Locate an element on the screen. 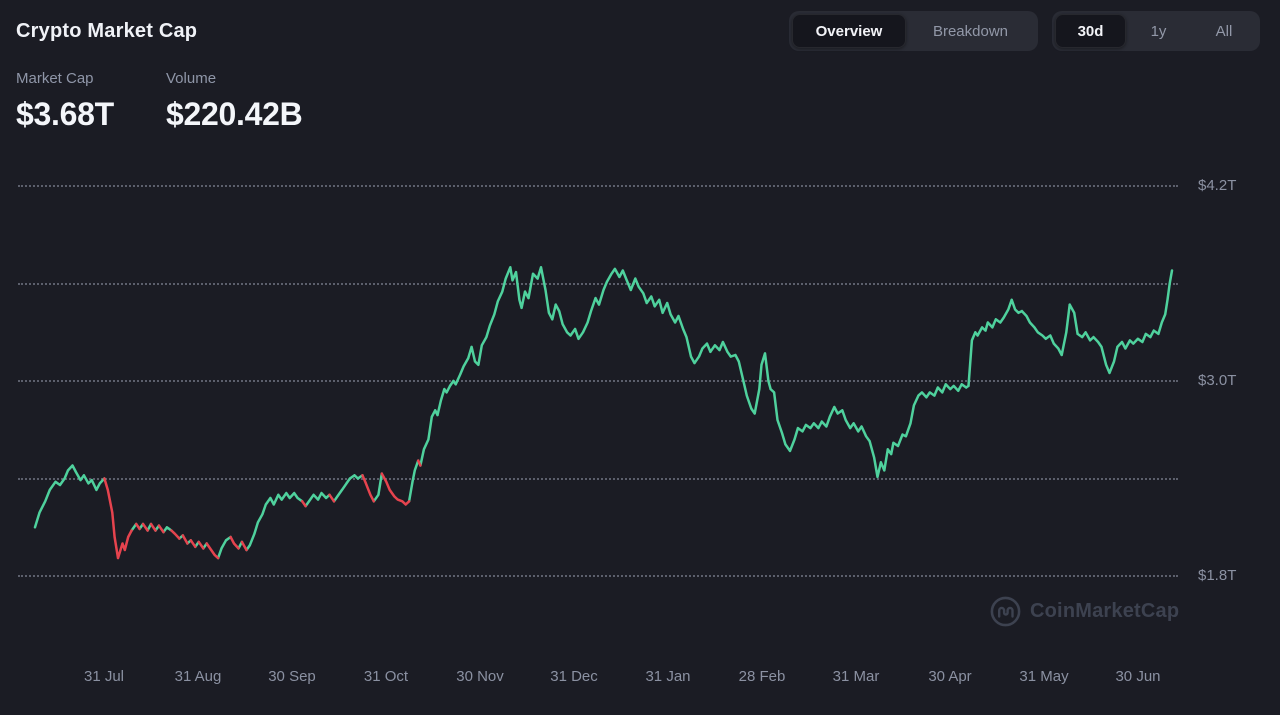  y-tick-$3.0T: $3.0T is located at coordinates (1217, 380).